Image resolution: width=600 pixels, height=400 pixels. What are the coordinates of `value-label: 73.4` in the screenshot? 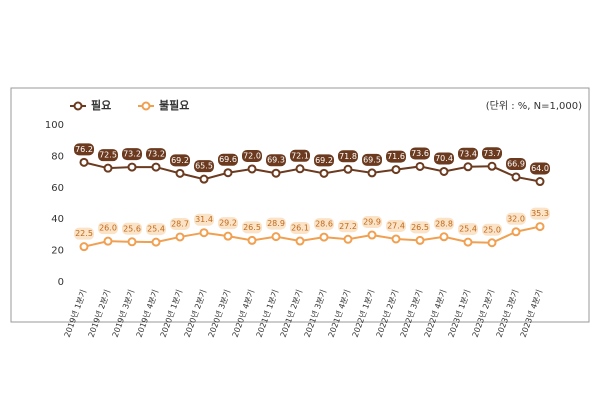 It's located at (468, 153).